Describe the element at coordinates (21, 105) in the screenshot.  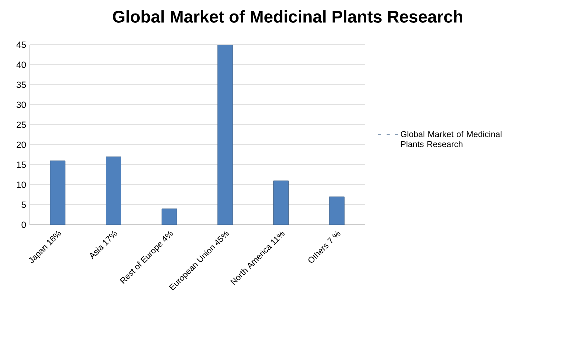
I see `y-tick-label: 30` at that location.